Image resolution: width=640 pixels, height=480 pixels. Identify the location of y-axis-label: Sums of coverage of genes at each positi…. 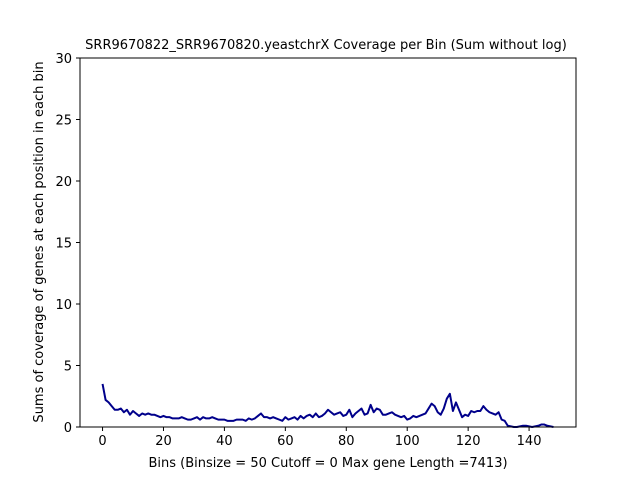
(39, 241).